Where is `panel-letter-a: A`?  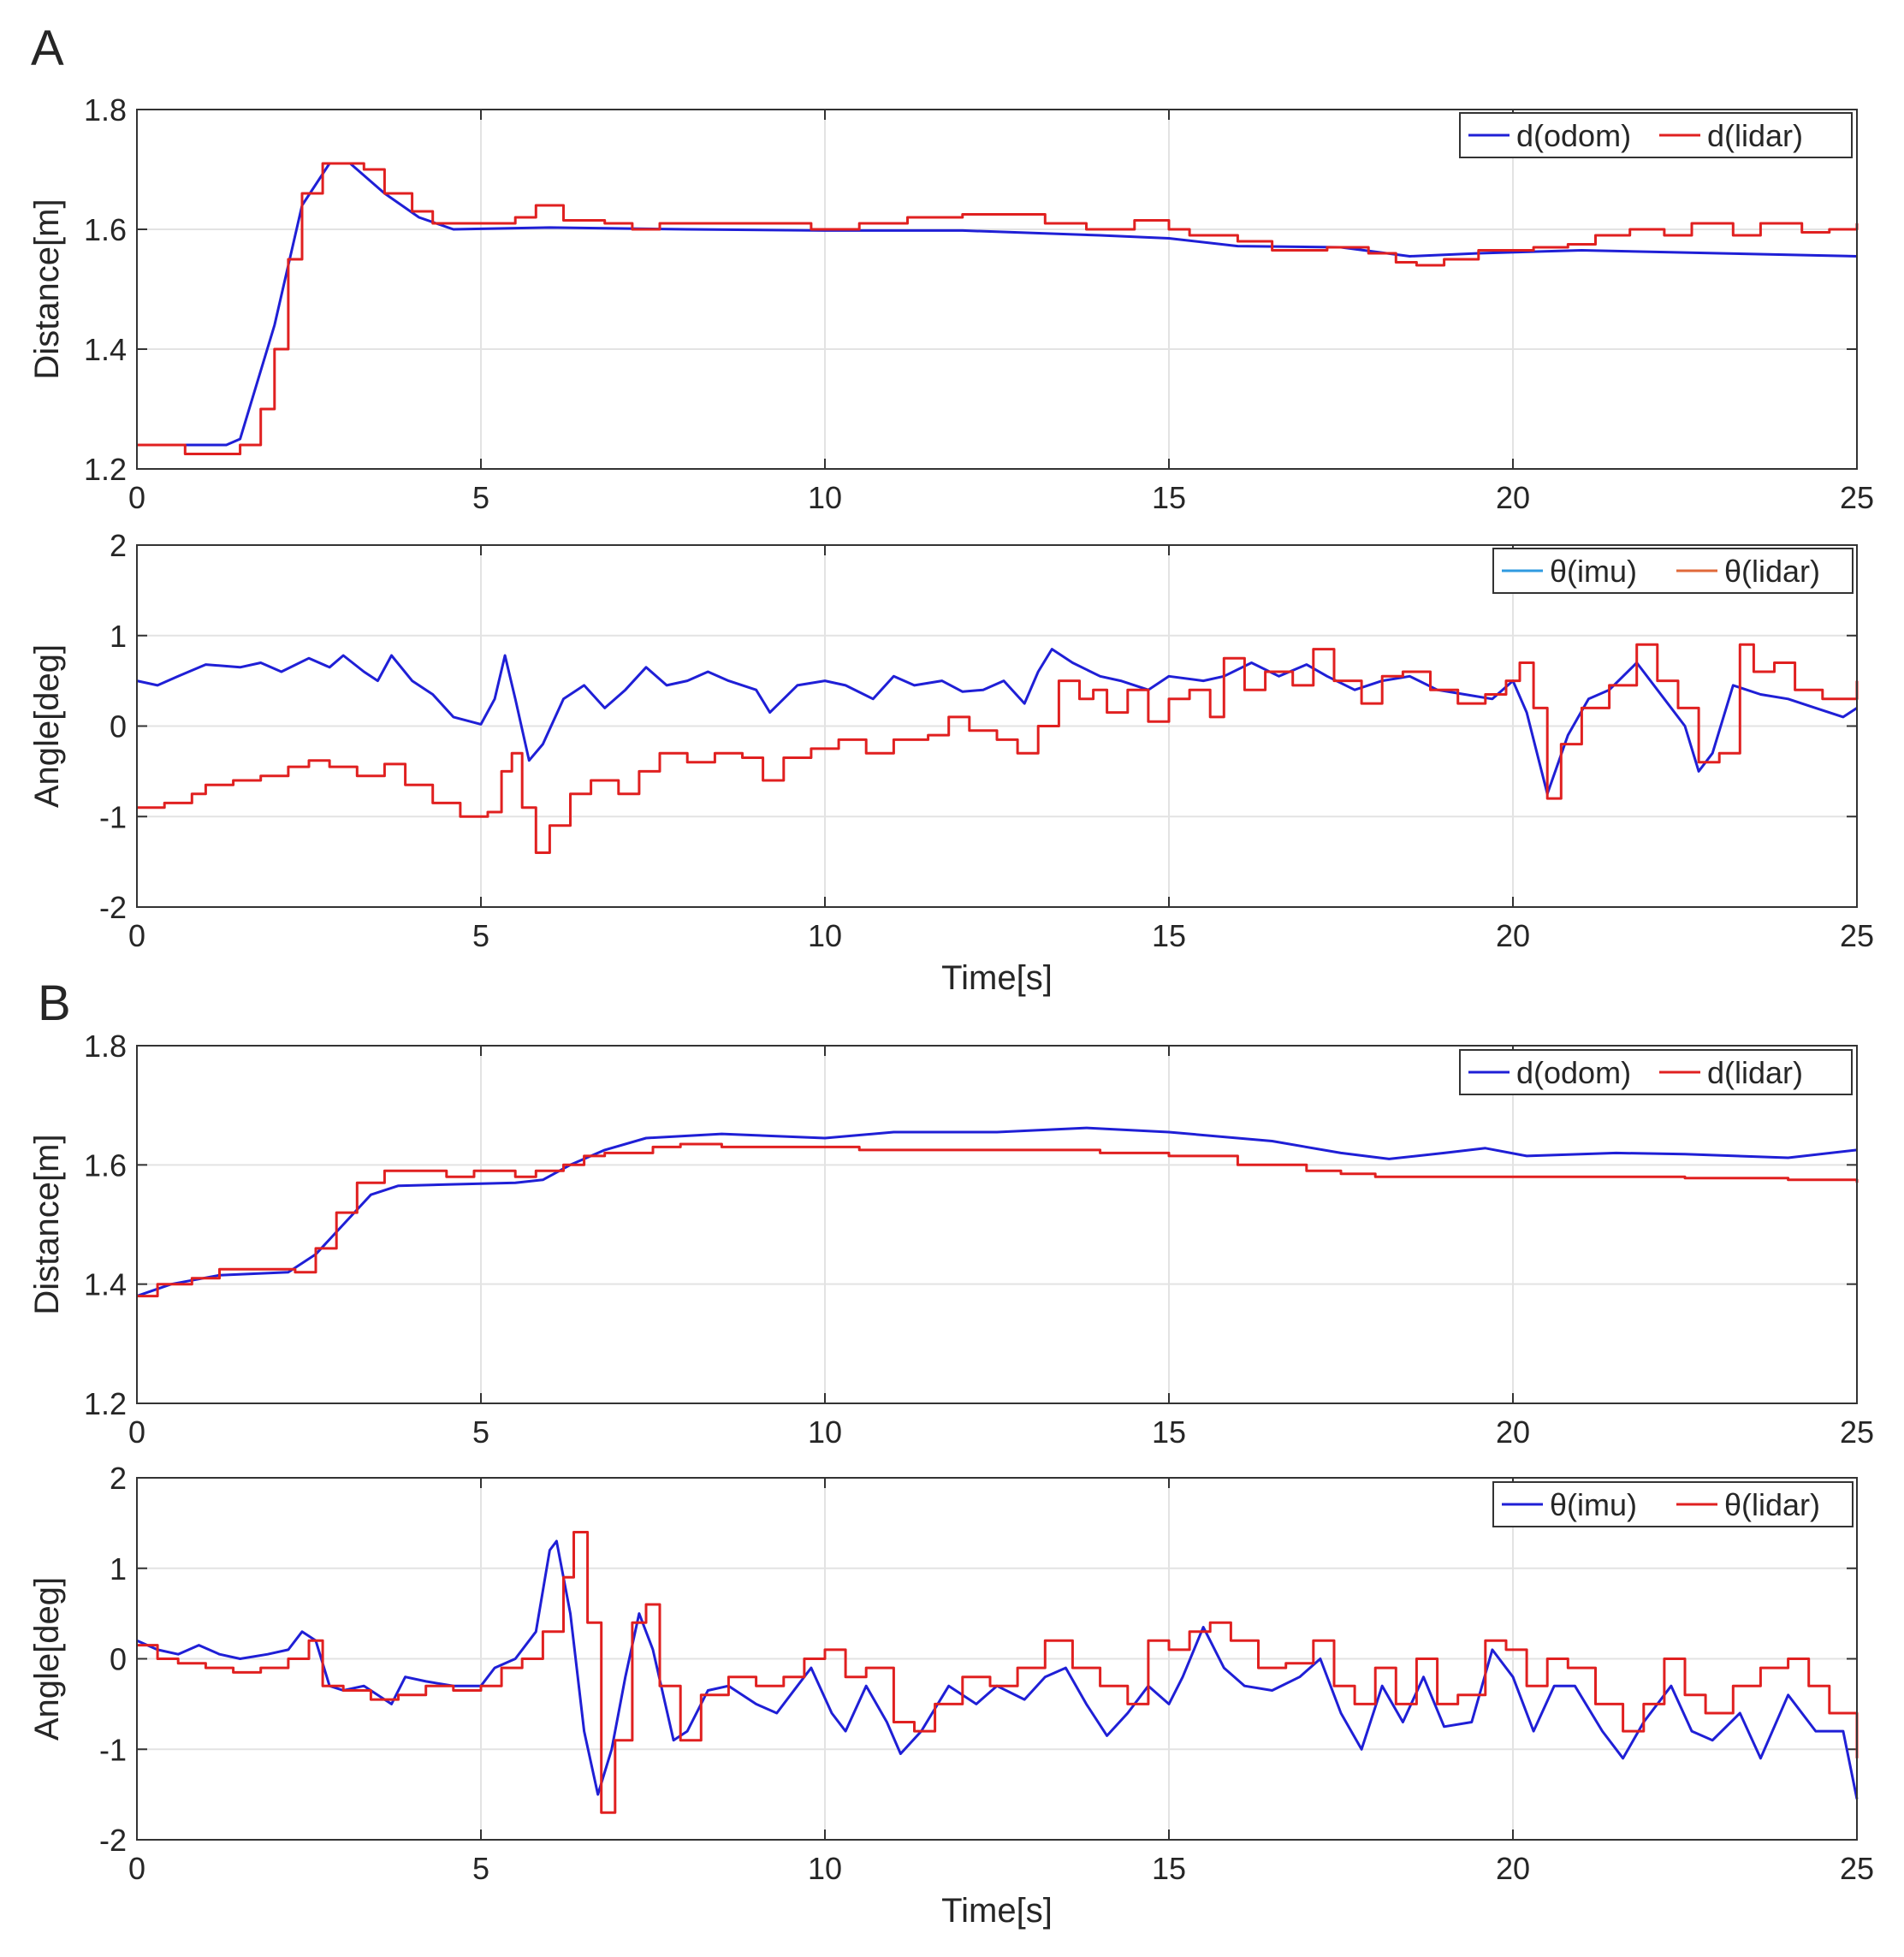 panel-letter-a: A is located at coordinates (47, 48).